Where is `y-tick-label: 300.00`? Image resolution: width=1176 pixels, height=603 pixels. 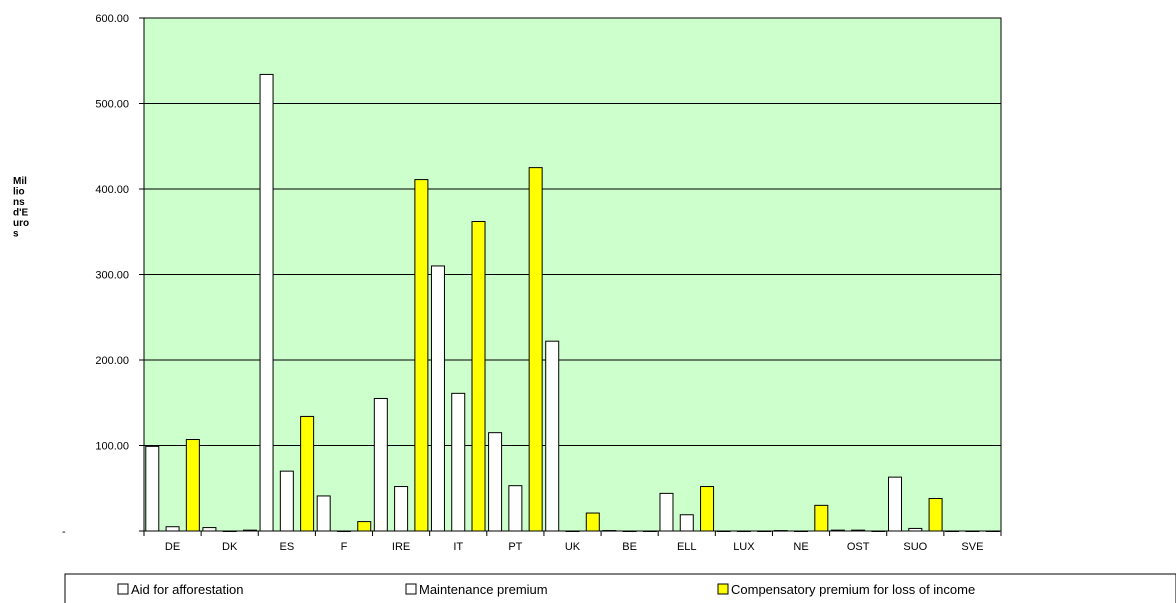
y-tick-label: 300.00 is located at coordinates (112, 276).